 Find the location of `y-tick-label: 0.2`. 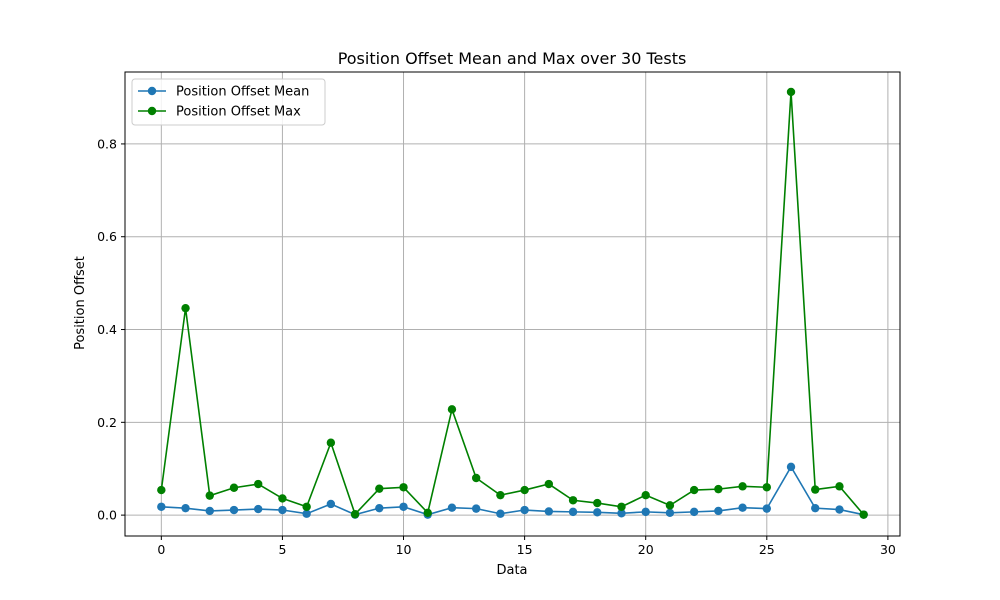

y-tick-label: 0.2 is located at coordinates (107, 422).